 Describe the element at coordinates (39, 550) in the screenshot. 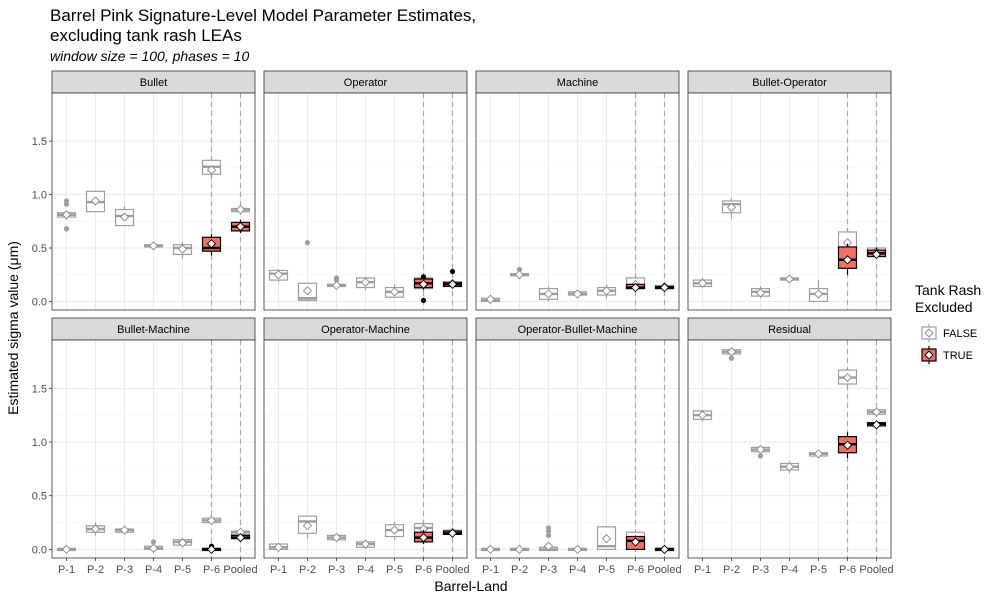

I see `y-tick-label: 0.0` at that location.